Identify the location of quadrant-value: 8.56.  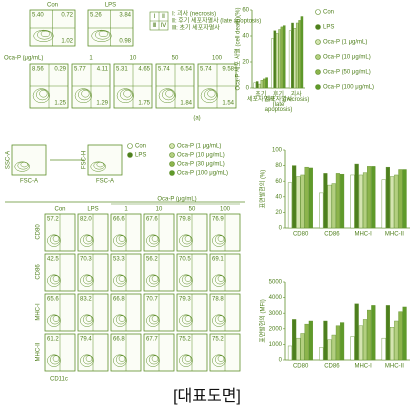
(38, 70).